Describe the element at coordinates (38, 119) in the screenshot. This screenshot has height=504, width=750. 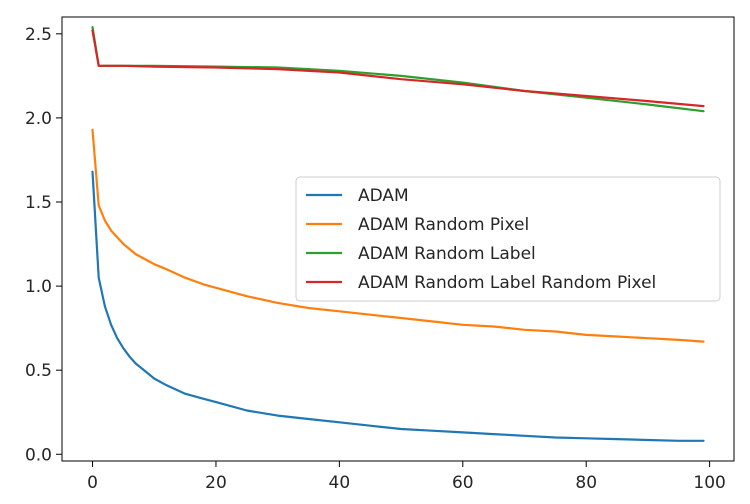
I see `y-tick-label: 2.0` at that location.